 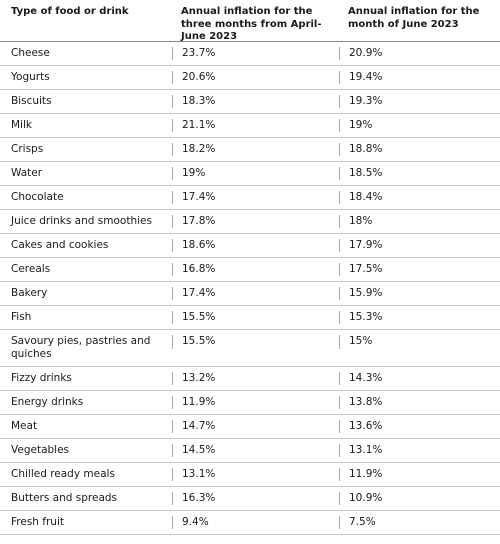 I want to click on table-row: Cereals 16.8% 17.5%, so click(x=250, y=270).